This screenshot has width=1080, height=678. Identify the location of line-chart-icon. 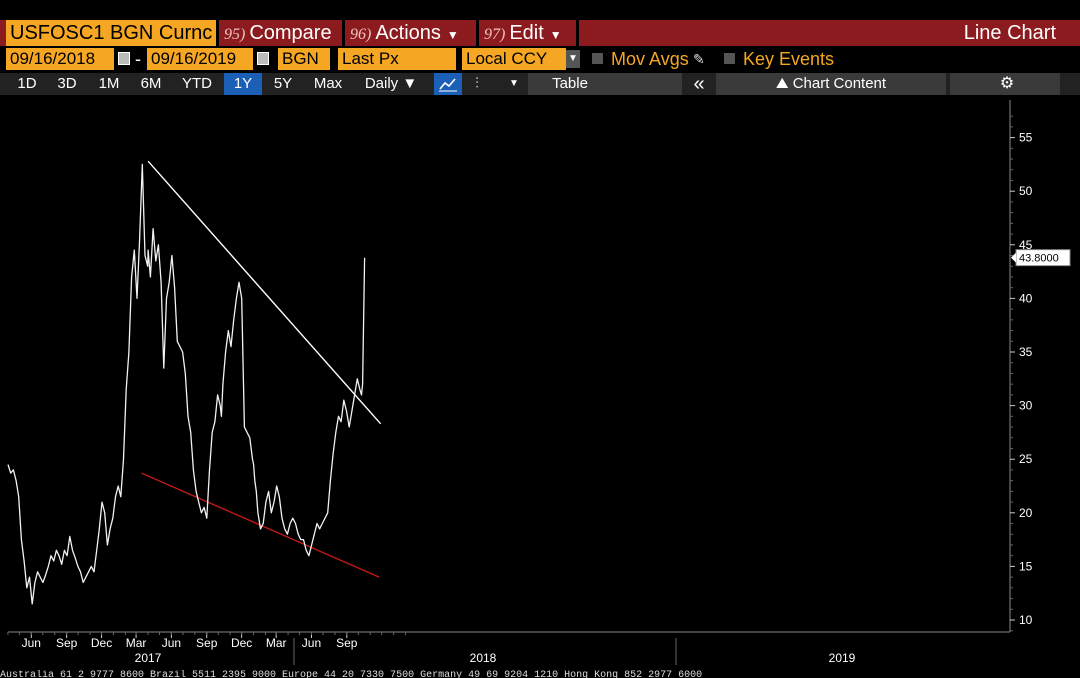
(448, 84).